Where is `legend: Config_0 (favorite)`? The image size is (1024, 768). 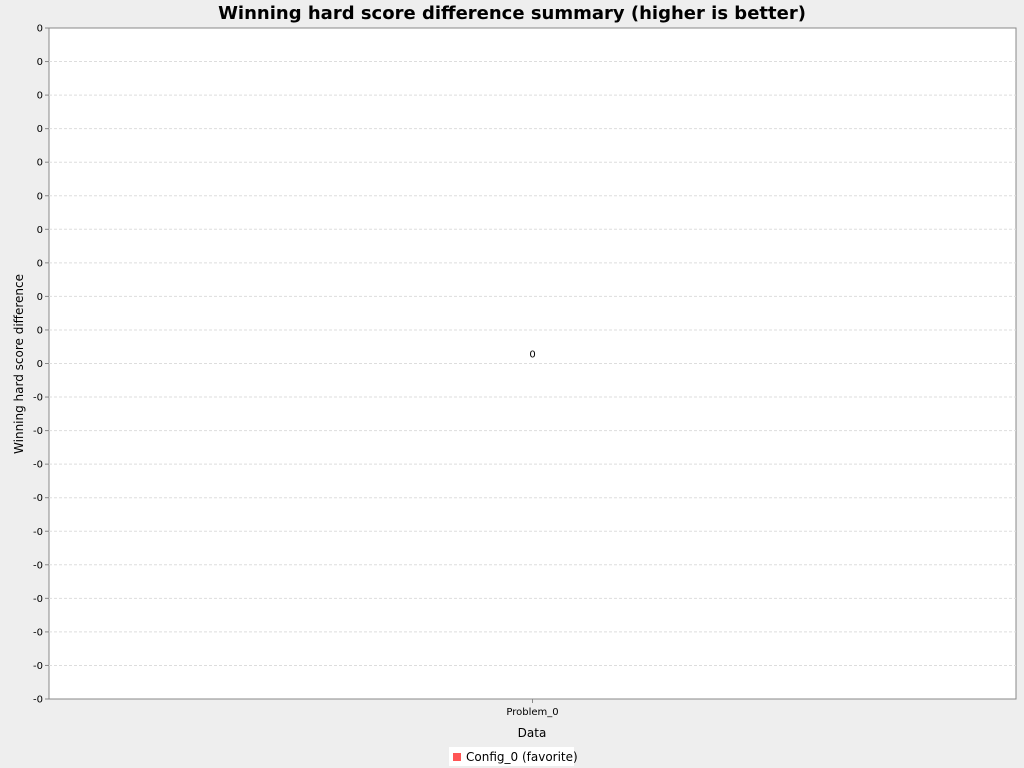 legend: Config_0 (favorite) is located at coordinates (513, 756).